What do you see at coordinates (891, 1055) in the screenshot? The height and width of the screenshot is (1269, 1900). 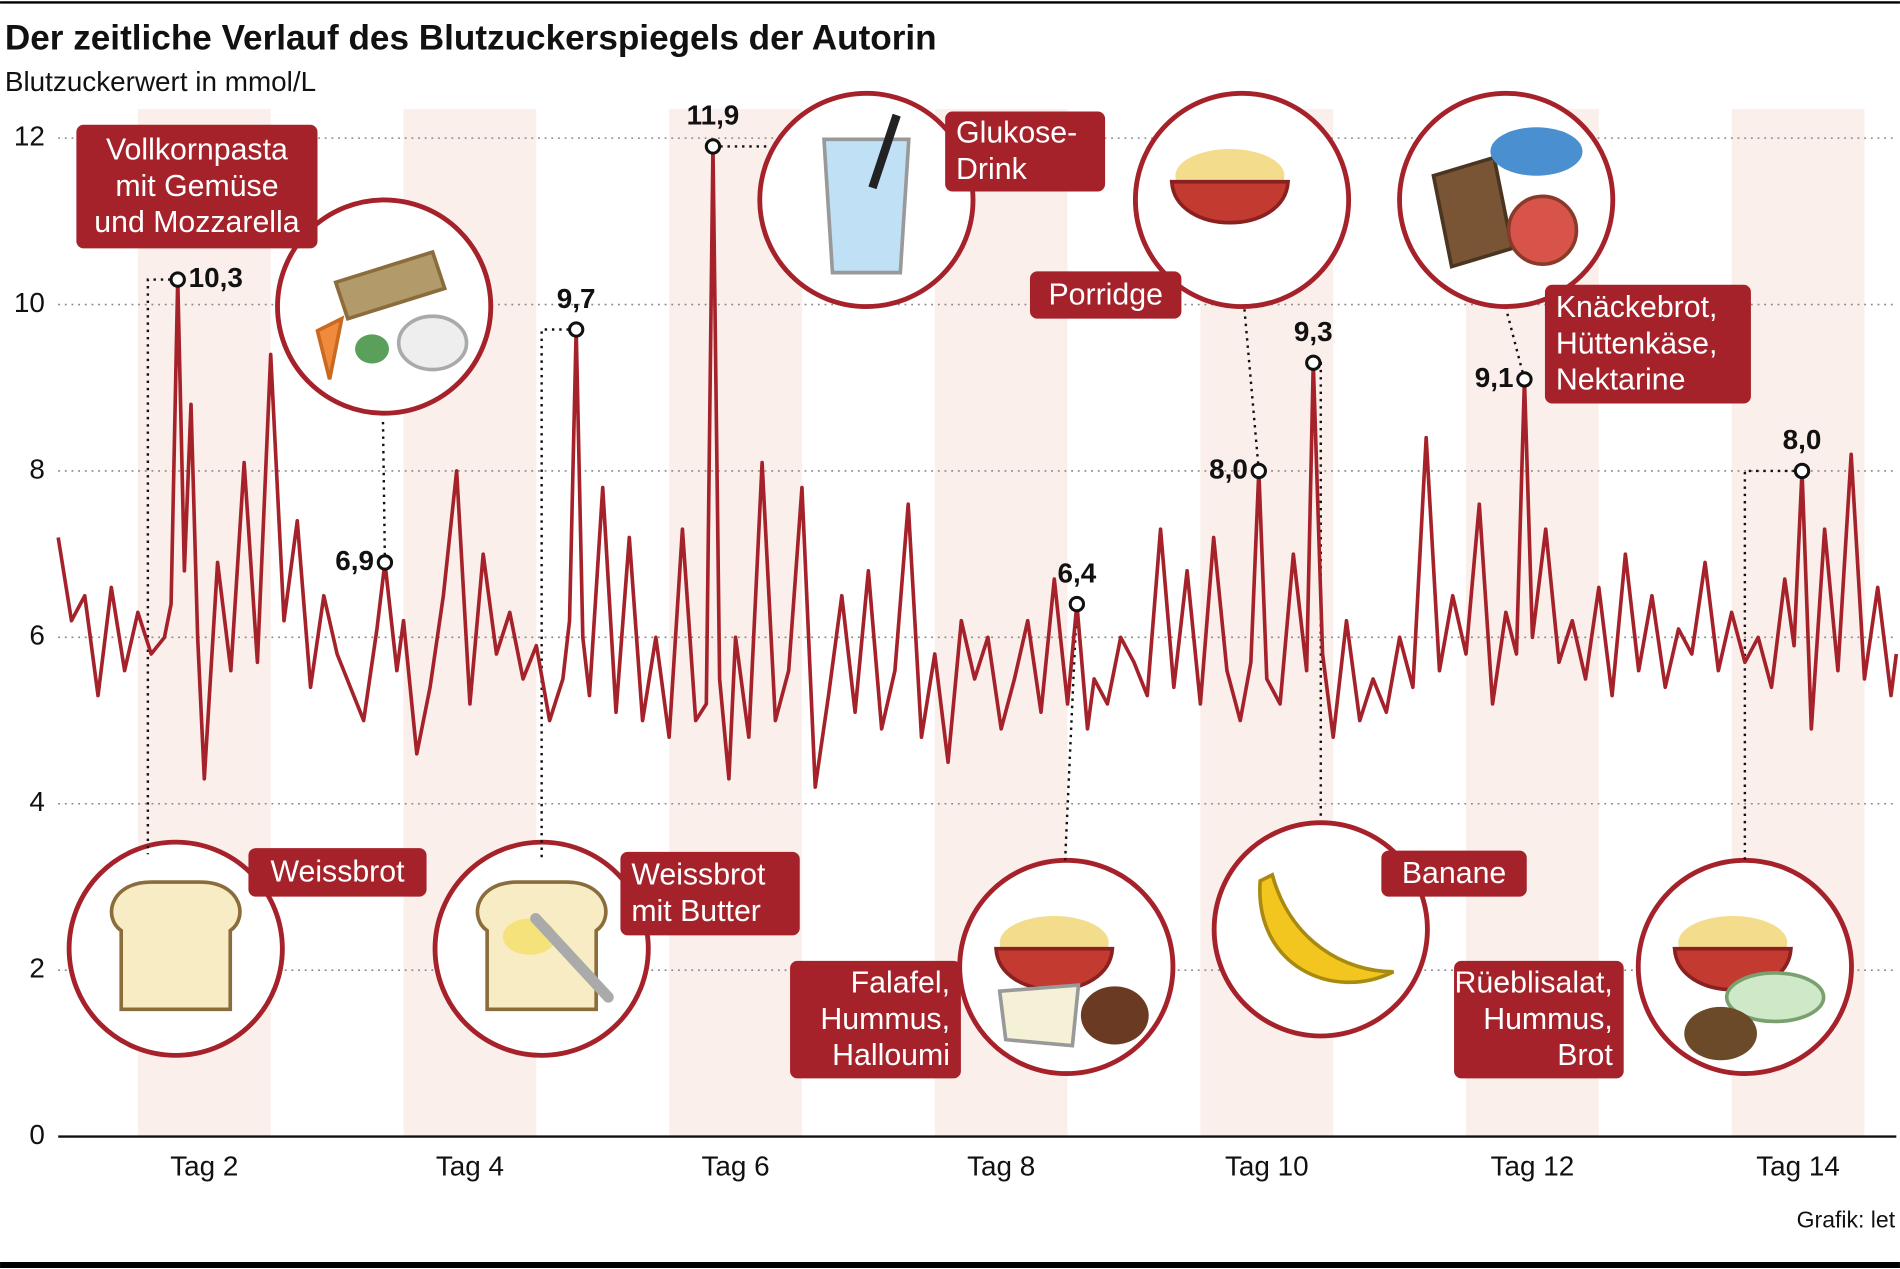 I see `label-text: Halloumi` at bounding box center [891, 1055].